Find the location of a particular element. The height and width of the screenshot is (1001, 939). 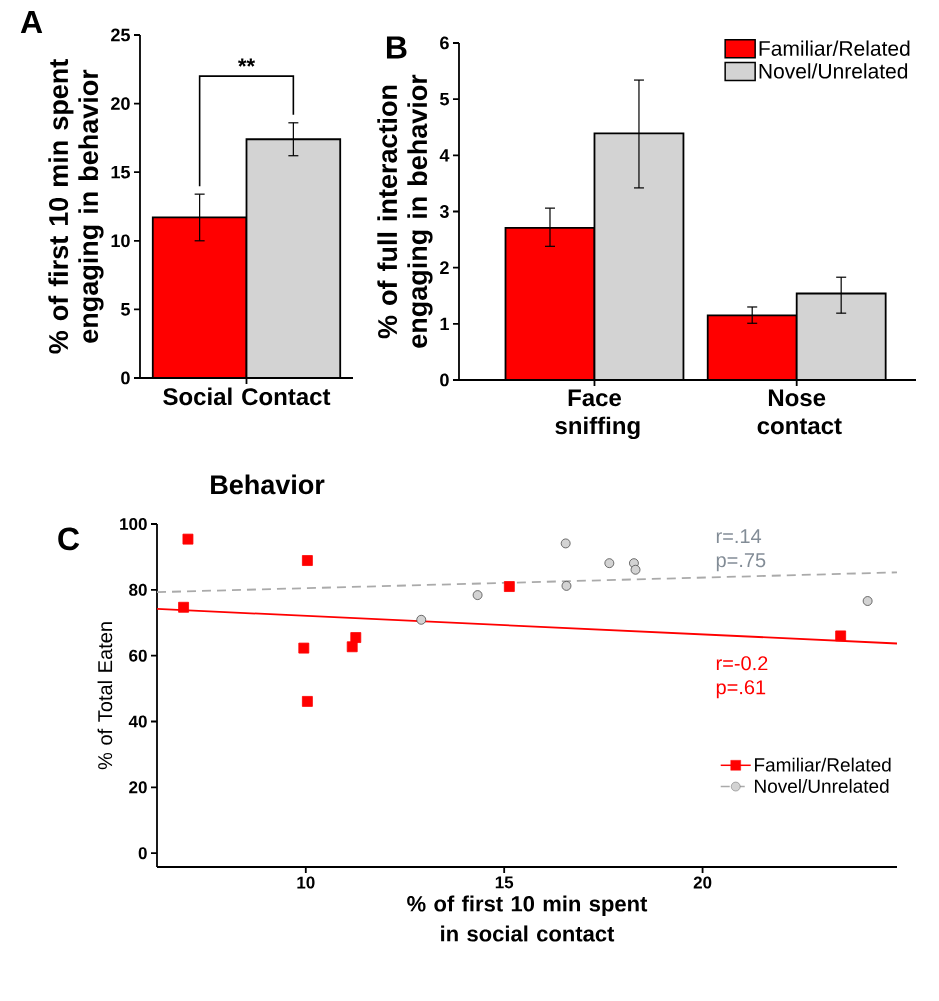

y-tick-label: 1 is located at coordinates (444, 324).